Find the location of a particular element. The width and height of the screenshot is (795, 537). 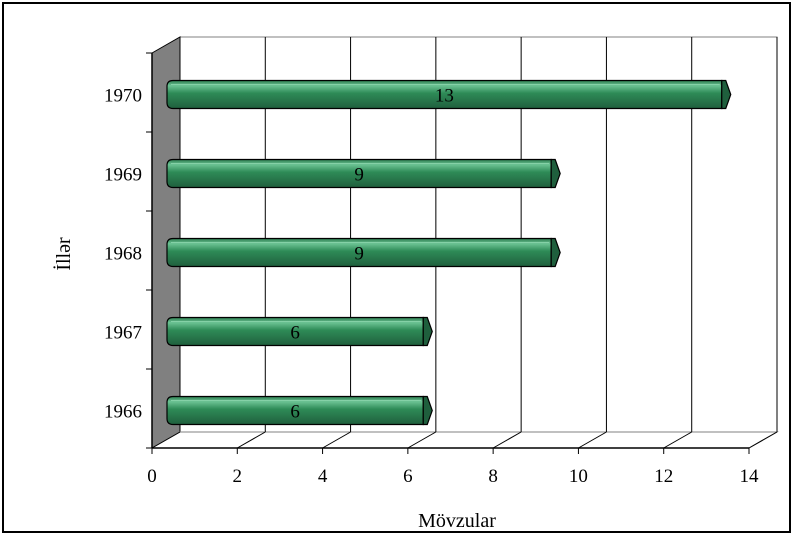

x-tick-label: 6 is located at coordinates (408, 476).